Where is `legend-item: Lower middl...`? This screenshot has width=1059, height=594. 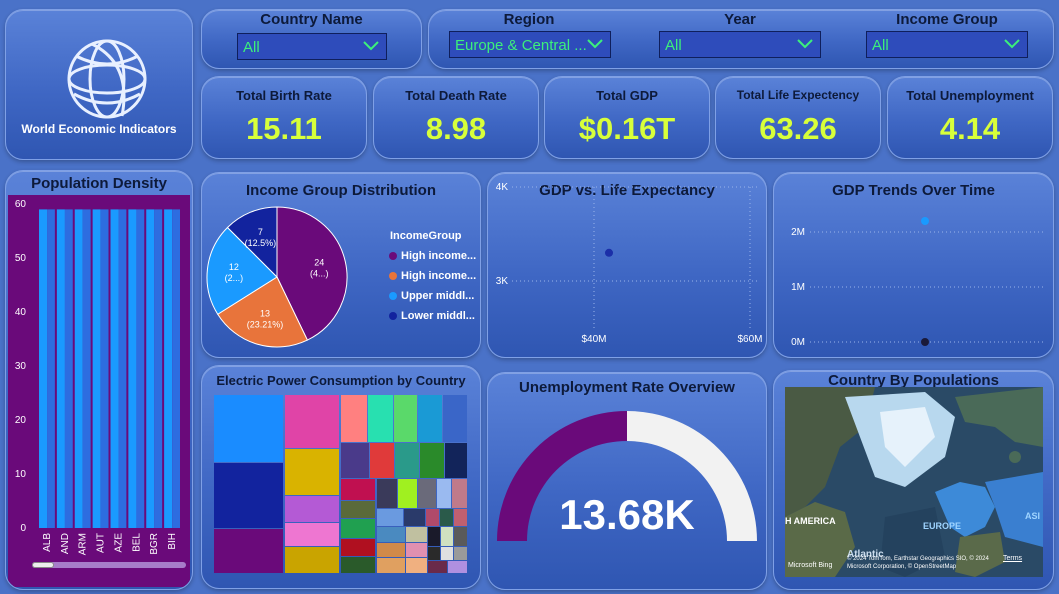 legend-item: Lower middl... is located at coordinates (434, 316).